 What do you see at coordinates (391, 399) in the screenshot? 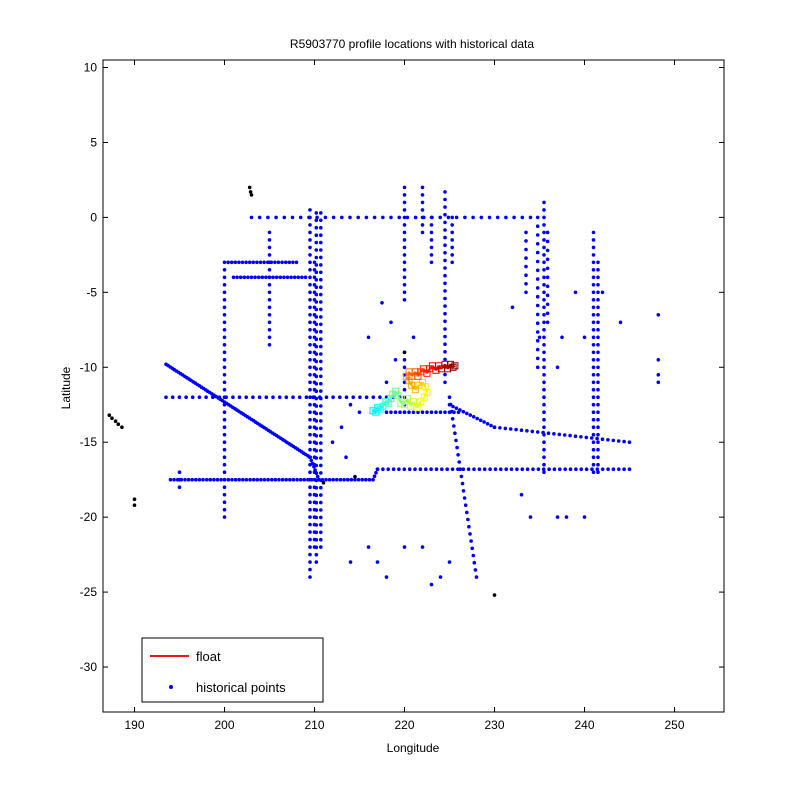
I see `float-profile-point` at bounding box center [391, 399].